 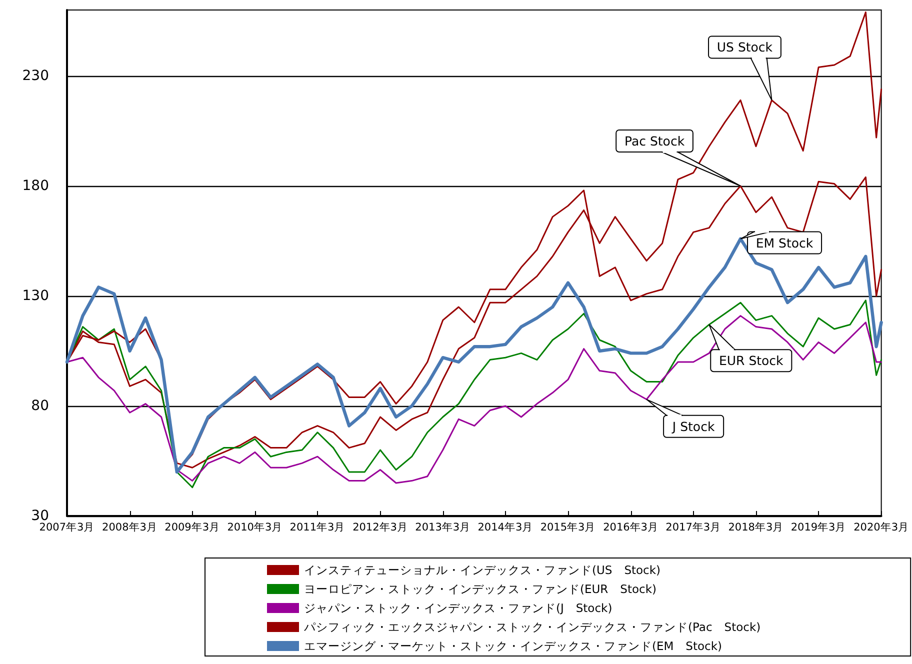 What do you see at coordinates (482, 570) in the screenshot?
I see `legend-label: インスティテューショナル・インデックス・ファンド(US Stock)` at bounding box center [482, 570].